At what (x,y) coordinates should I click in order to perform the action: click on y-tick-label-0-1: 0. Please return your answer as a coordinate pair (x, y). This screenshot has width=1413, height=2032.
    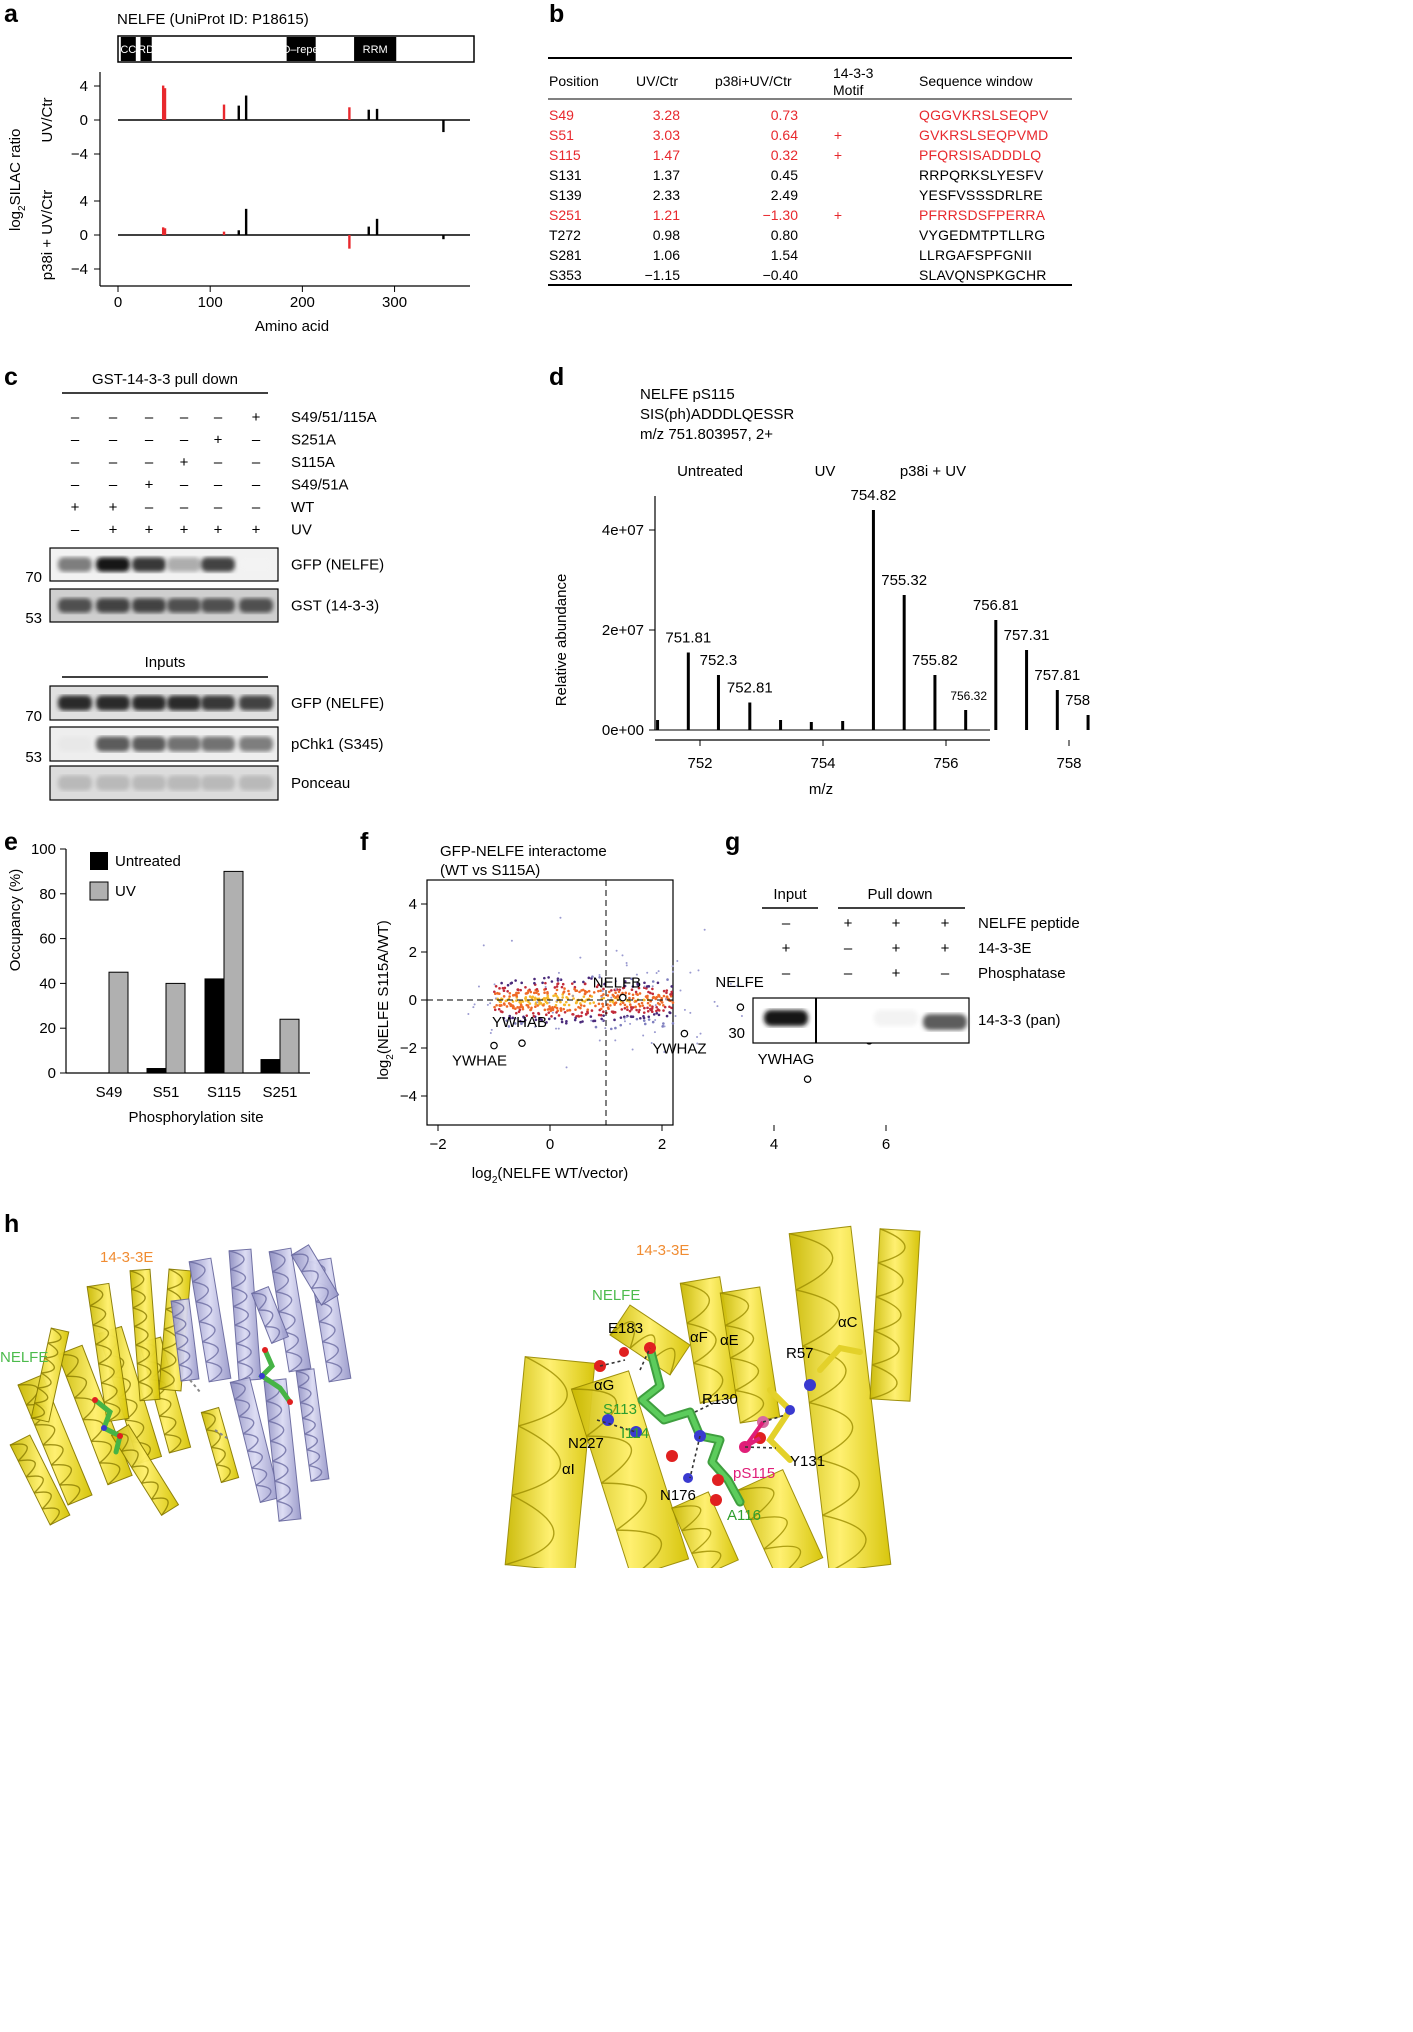
    Looking at the image, I should click on (84, 120).